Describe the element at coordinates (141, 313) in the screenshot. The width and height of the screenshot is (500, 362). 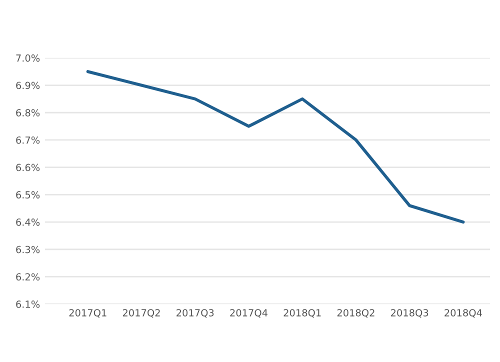
I see `x-tick-label: 2017Q2` at that location.